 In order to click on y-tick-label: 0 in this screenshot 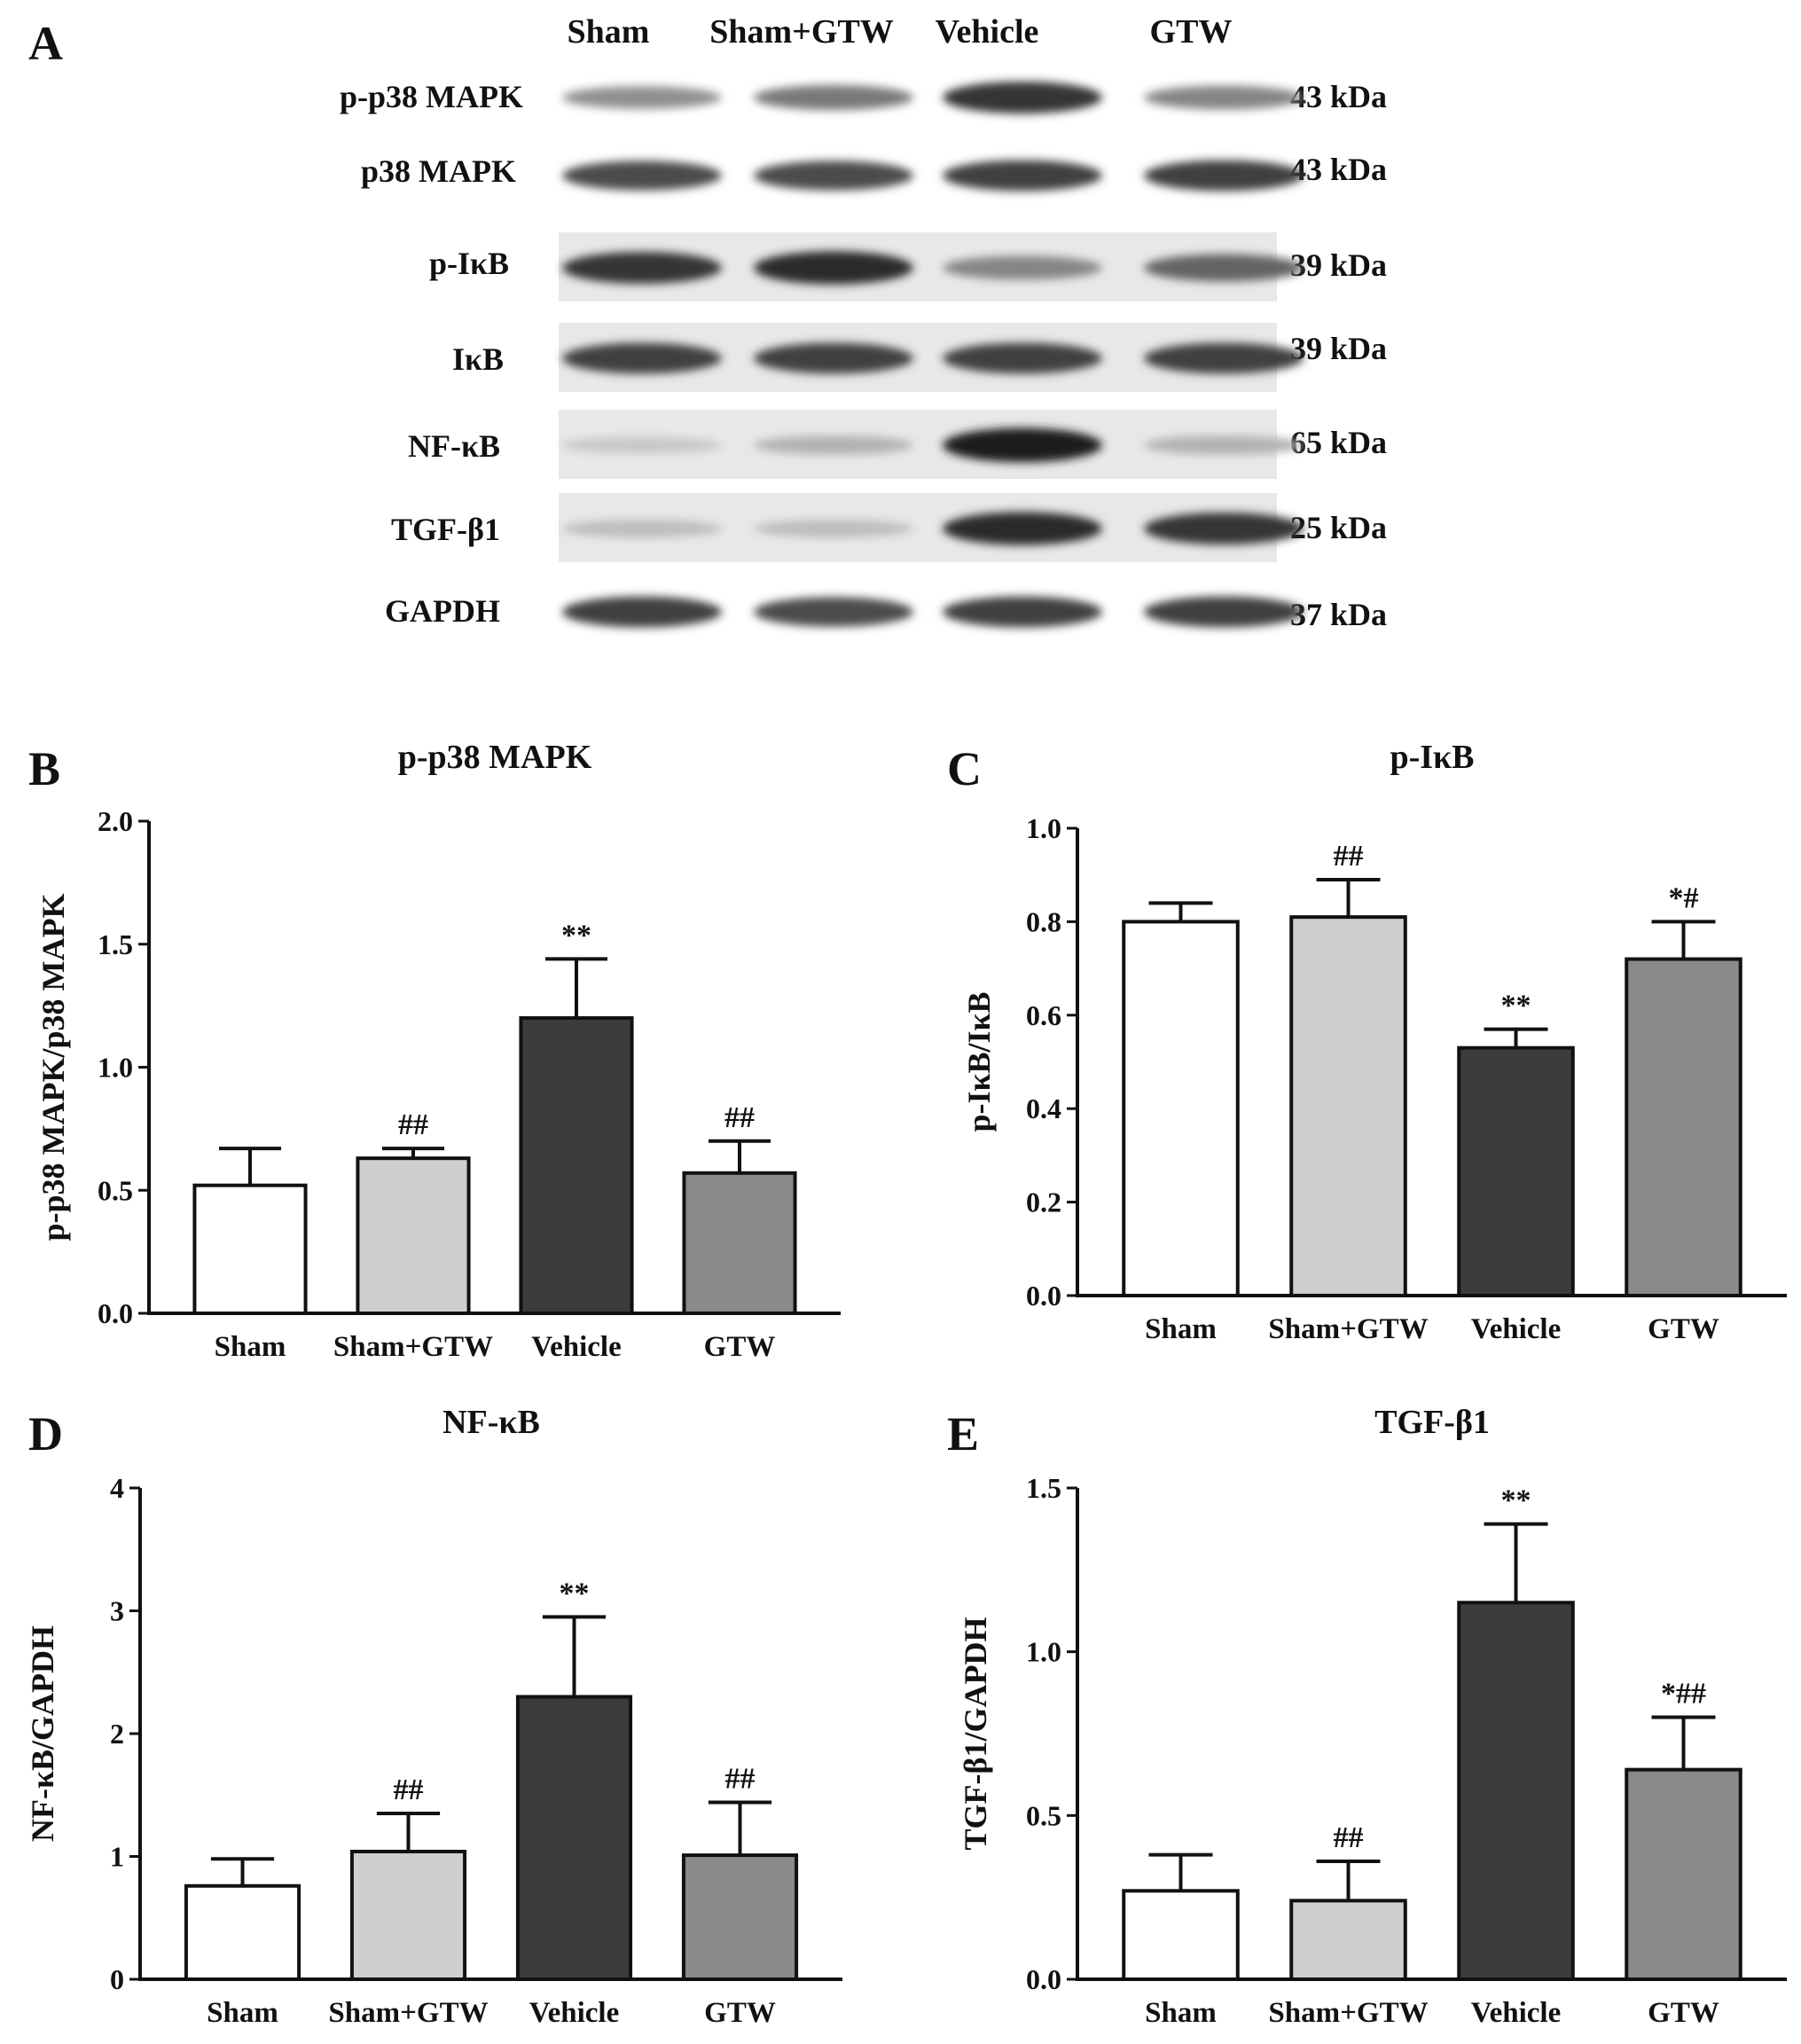, I will do `click(117, 1979)`.